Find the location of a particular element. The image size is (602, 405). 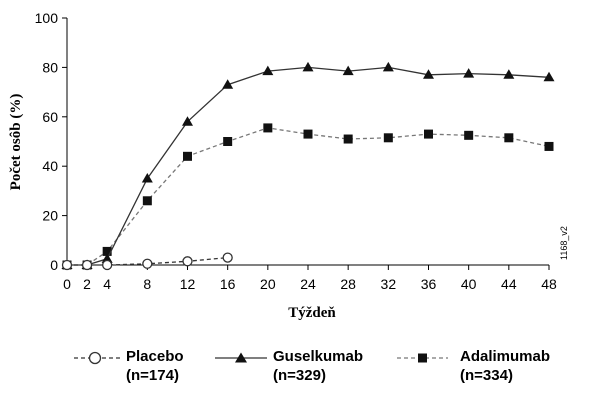

legend-item-placebo: Placebo (n=174) is located at coordinates (129, 366).